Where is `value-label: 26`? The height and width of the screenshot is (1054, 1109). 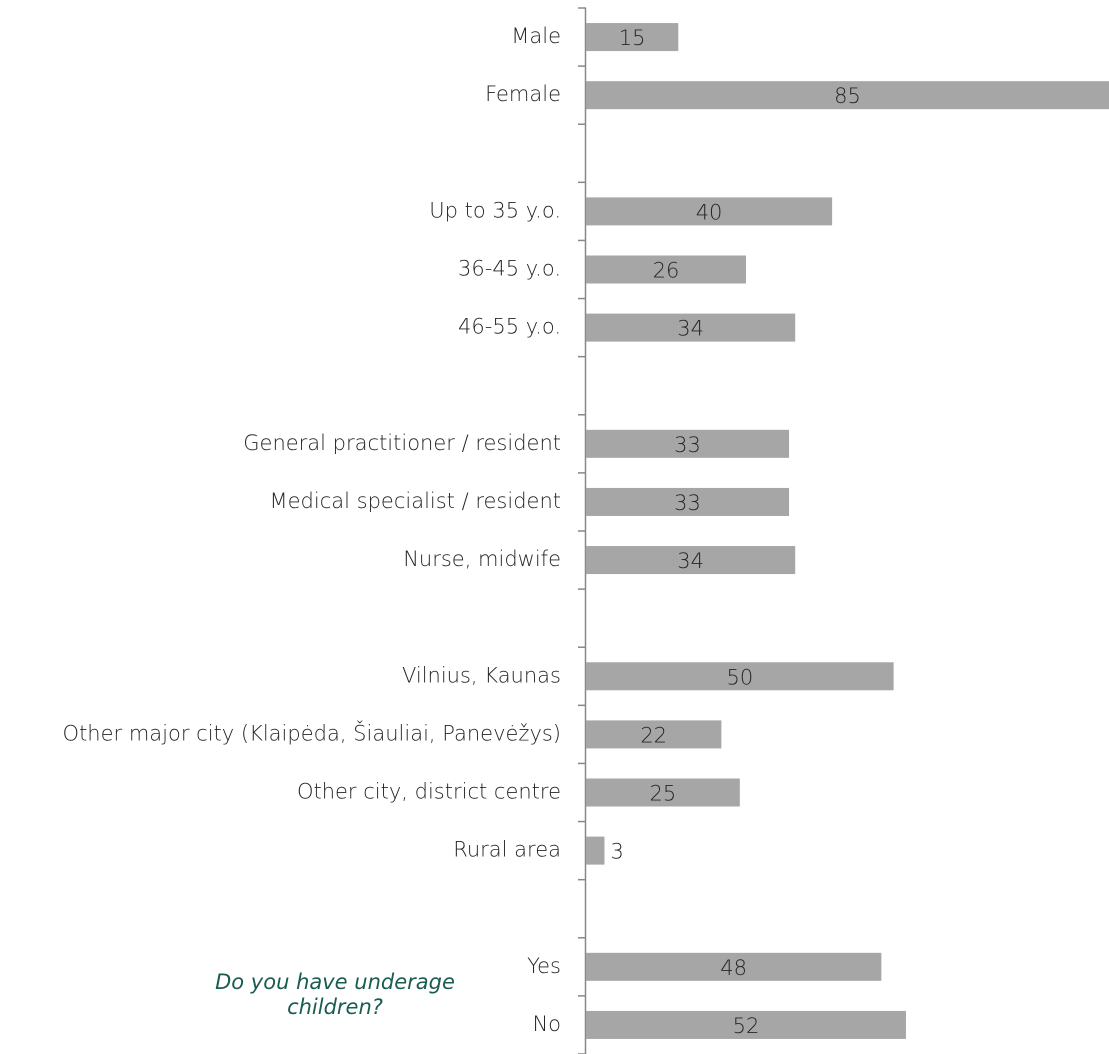
value-label: 26 is located at coordinates (666, 271).